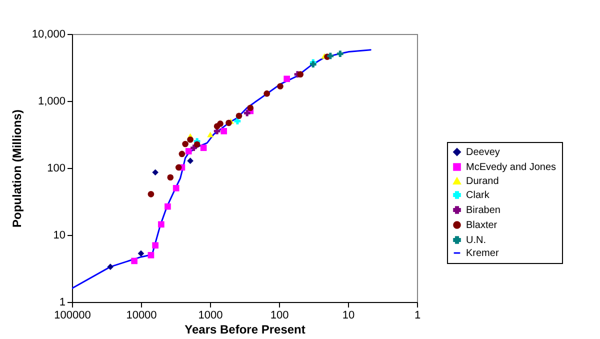 This screenshot has width=600, height=339. I want to click on legend-label: Deevey, so click(483, 152).